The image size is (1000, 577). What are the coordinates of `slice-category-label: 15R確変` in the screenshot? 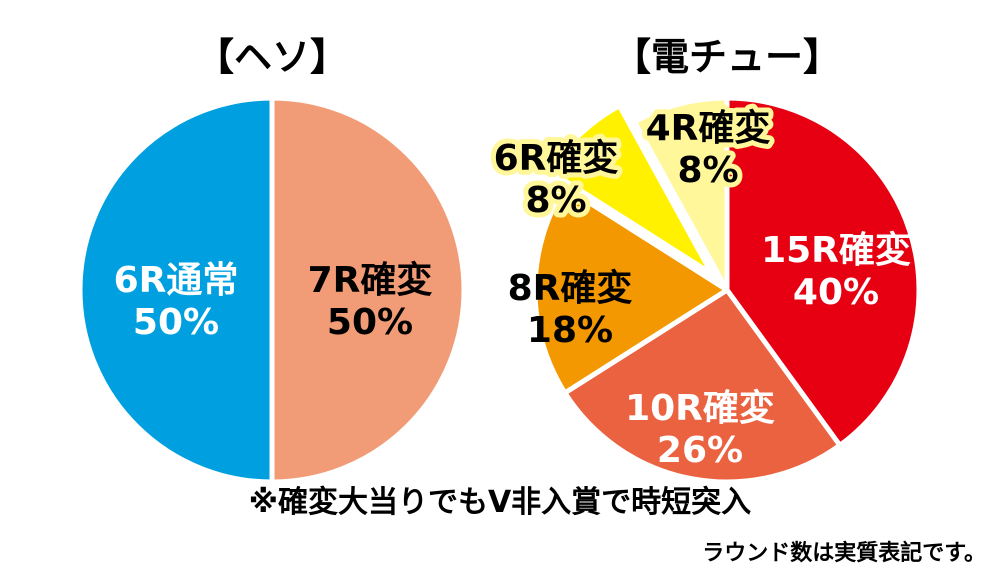 It's located at (836, 250).